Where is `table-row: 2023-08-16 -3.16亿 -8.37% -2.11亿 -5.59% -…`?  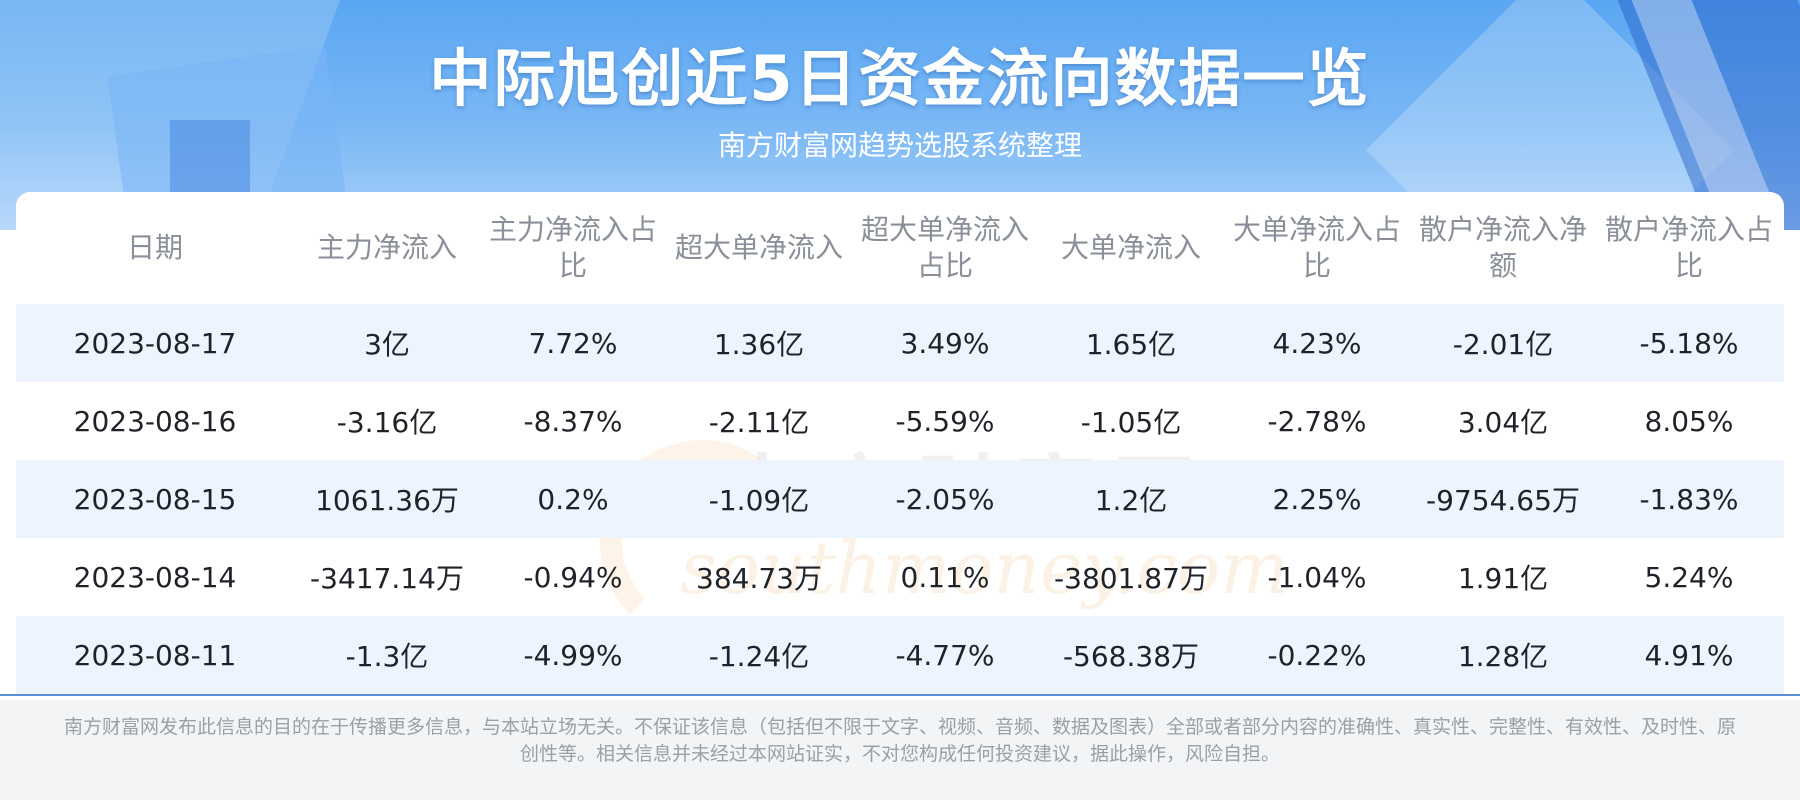
table-row: 2023-08-16 -3.16亿 -8.37% -2.11亿 -5.59% -… is located at coordinates (900, 421).